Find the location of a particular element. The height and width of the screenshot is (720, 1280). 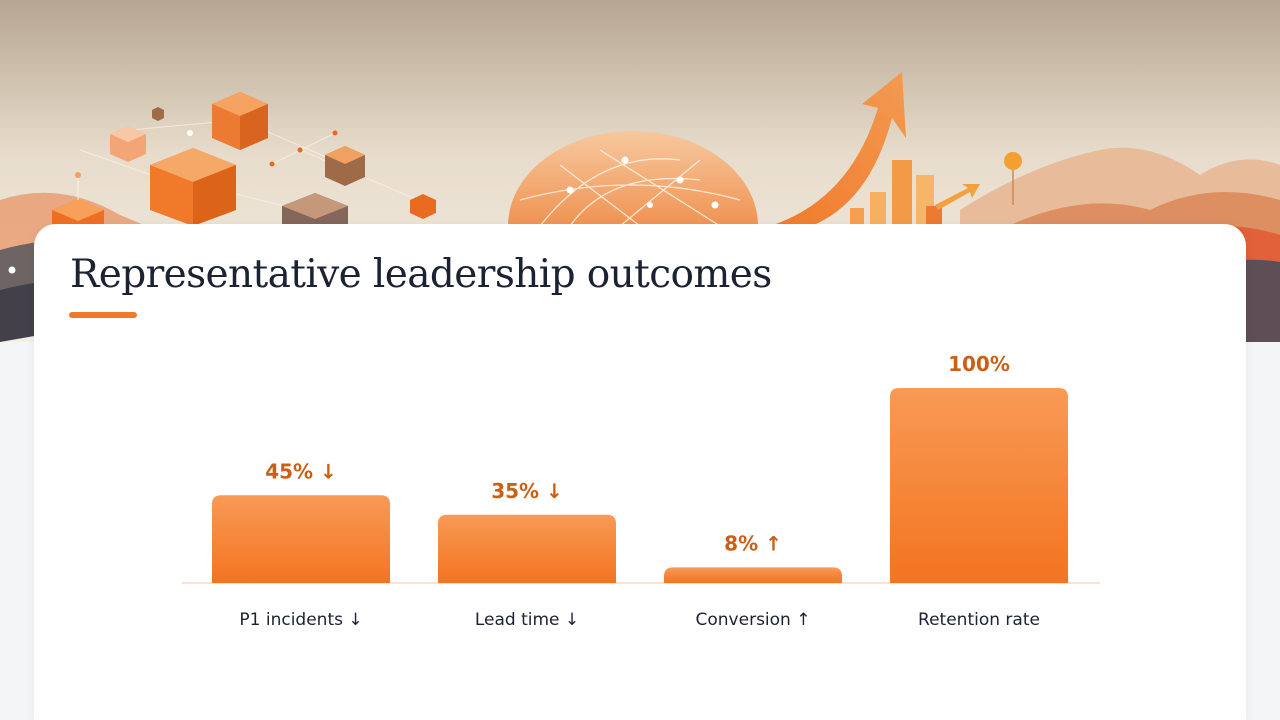

network-globe-illustration is located at coordinates (633, 179).